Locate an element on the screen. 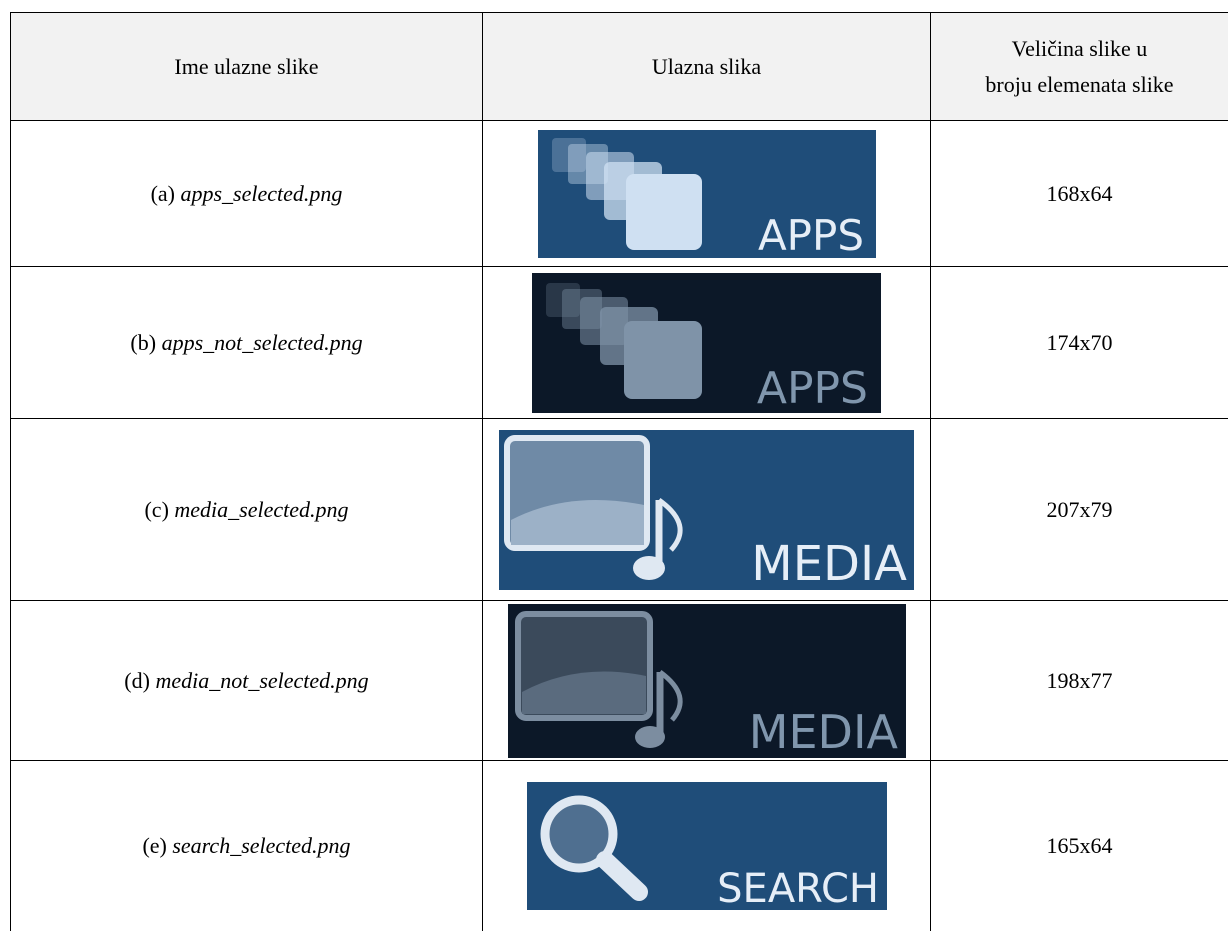  prefix: (e) is located at coordinates (154, 845).